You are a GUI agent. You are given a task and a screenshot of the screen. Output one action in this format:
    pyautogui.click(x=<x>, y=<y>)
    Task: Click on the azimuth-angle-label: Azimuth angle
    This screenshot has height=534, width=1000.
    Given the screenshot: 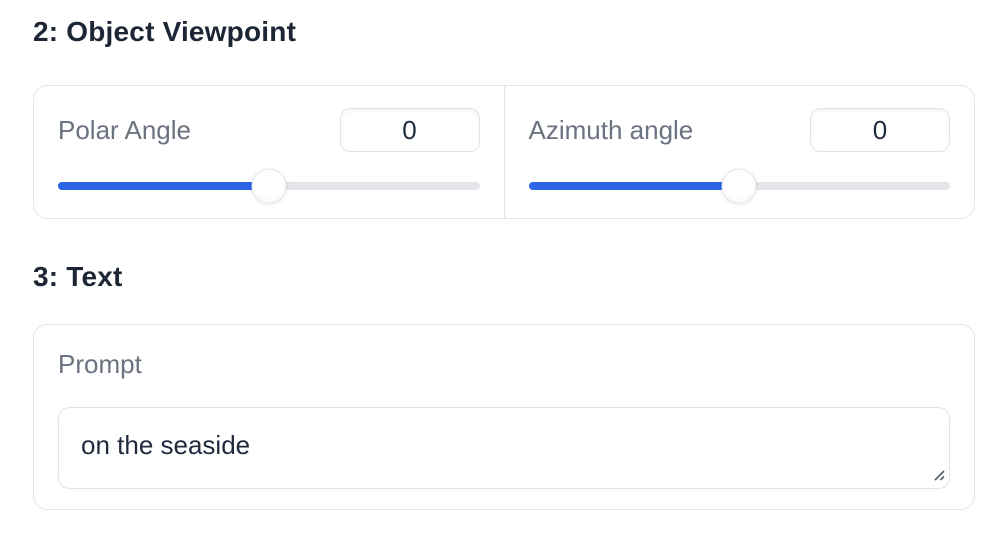 What is the action you would take?
    pyautogui.click(x=611, y=129)
    